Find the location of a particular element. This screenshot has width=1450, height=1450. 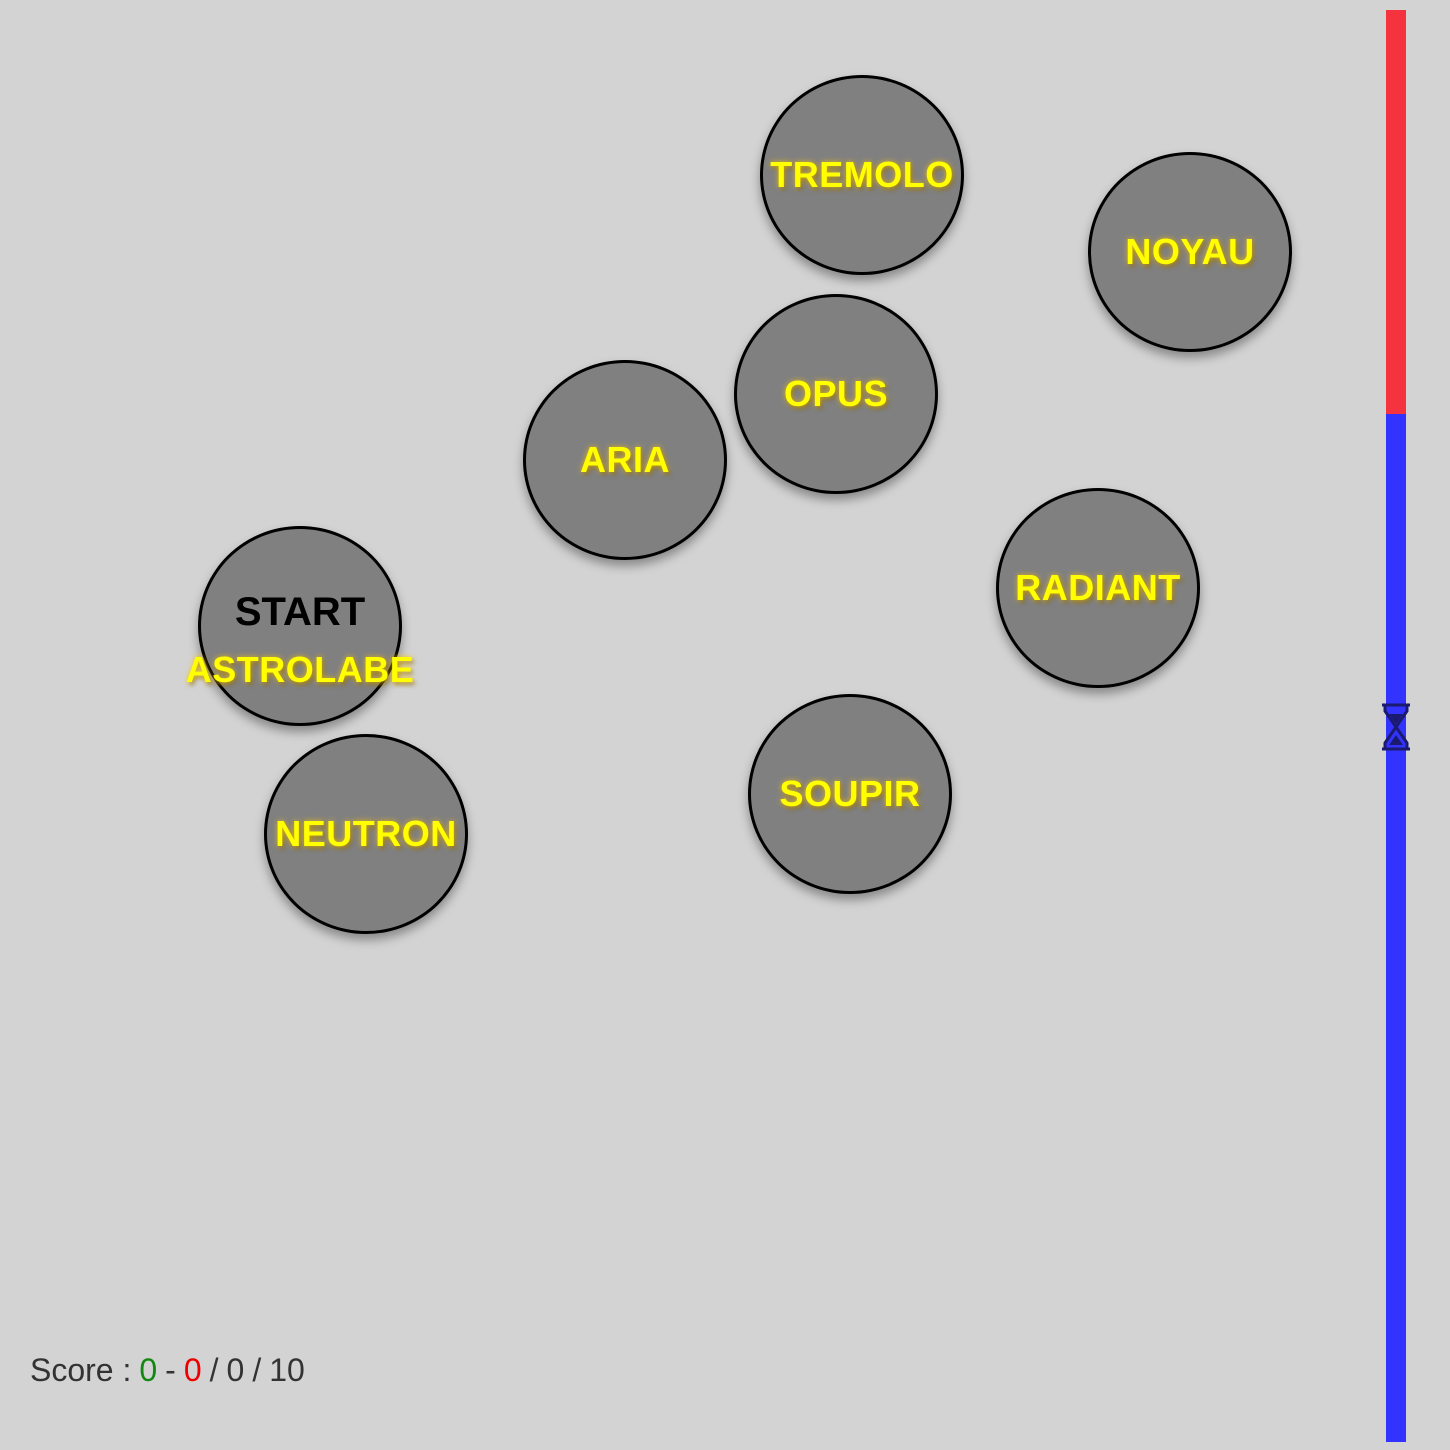

word-label: SOUPIR is located at coordinates (850, 793).